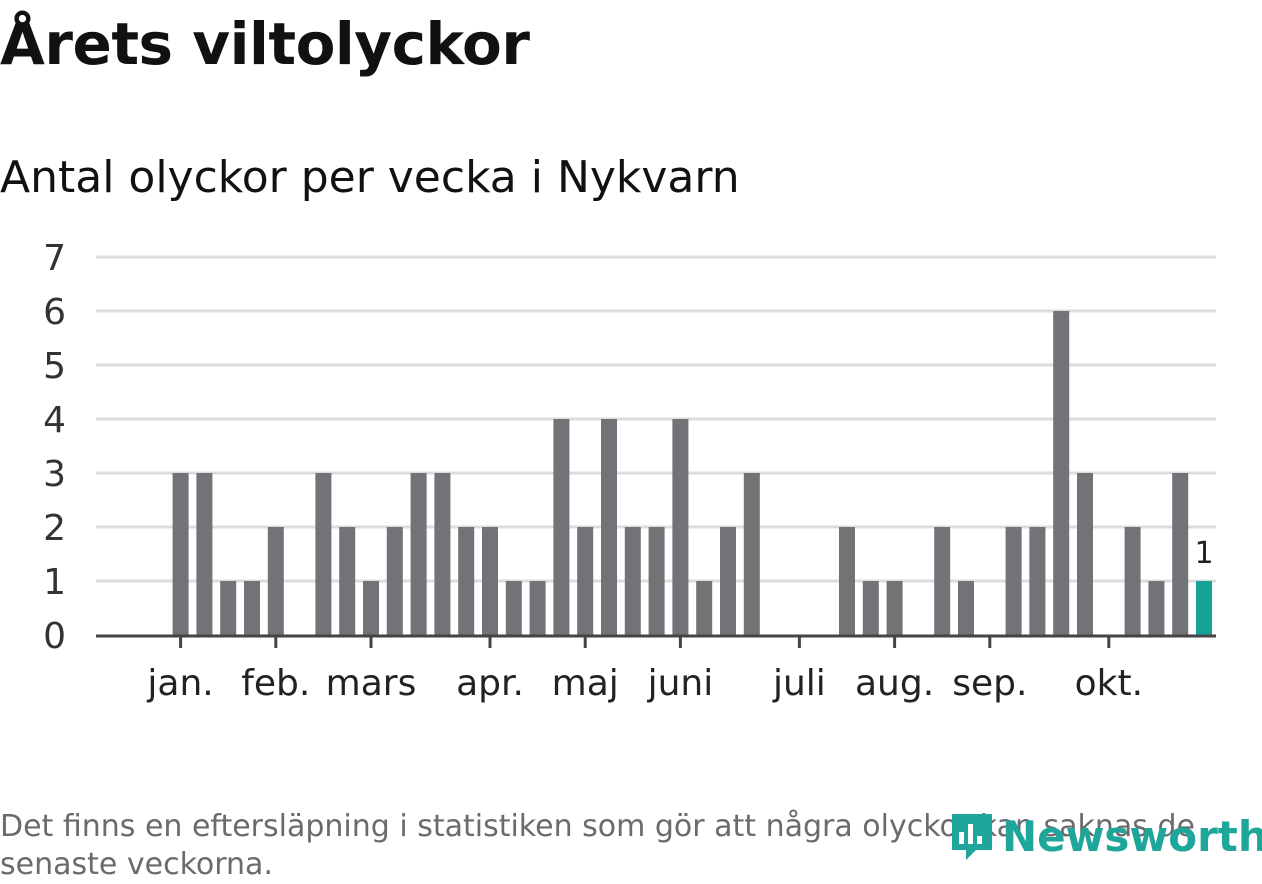 The image size is (1262, 884). What do you see at coordinates (989, 683) in the screenshot?
I see `x-tick-label: sep.` at bounding box center [989, 683].